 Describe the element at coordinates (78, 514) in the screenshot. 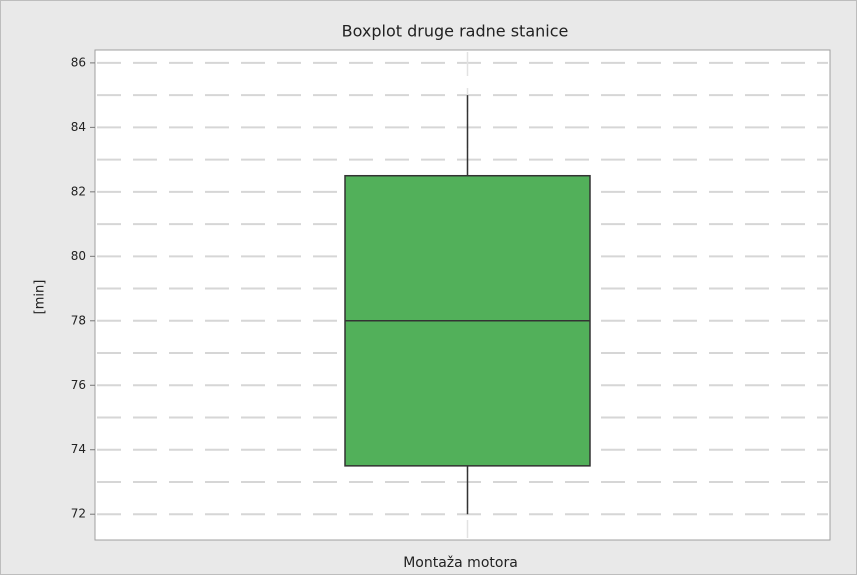

I see `y-tick-label: 72` at that location.